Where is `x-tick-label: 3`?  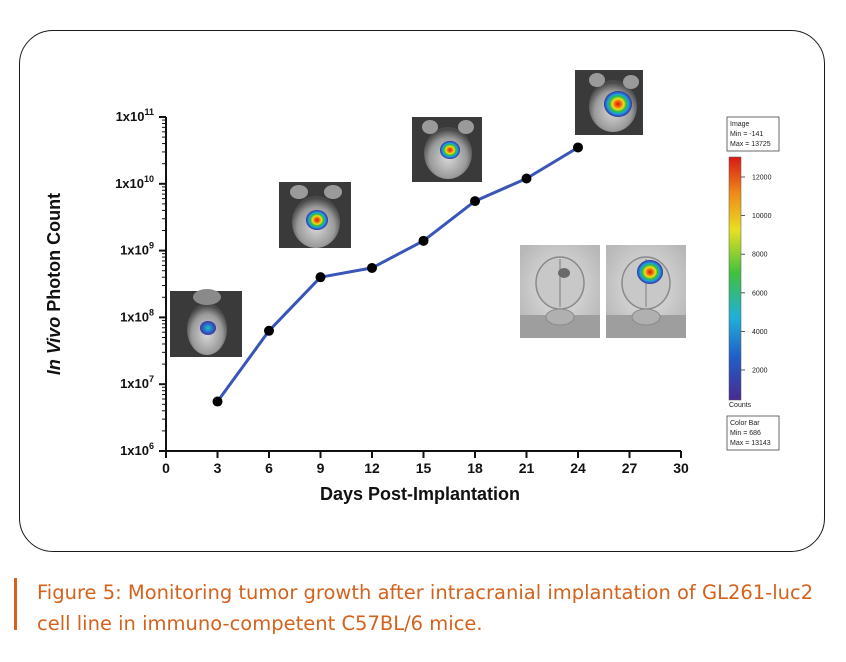 x-tick-label: 3 is located at coordinates (218, 468).